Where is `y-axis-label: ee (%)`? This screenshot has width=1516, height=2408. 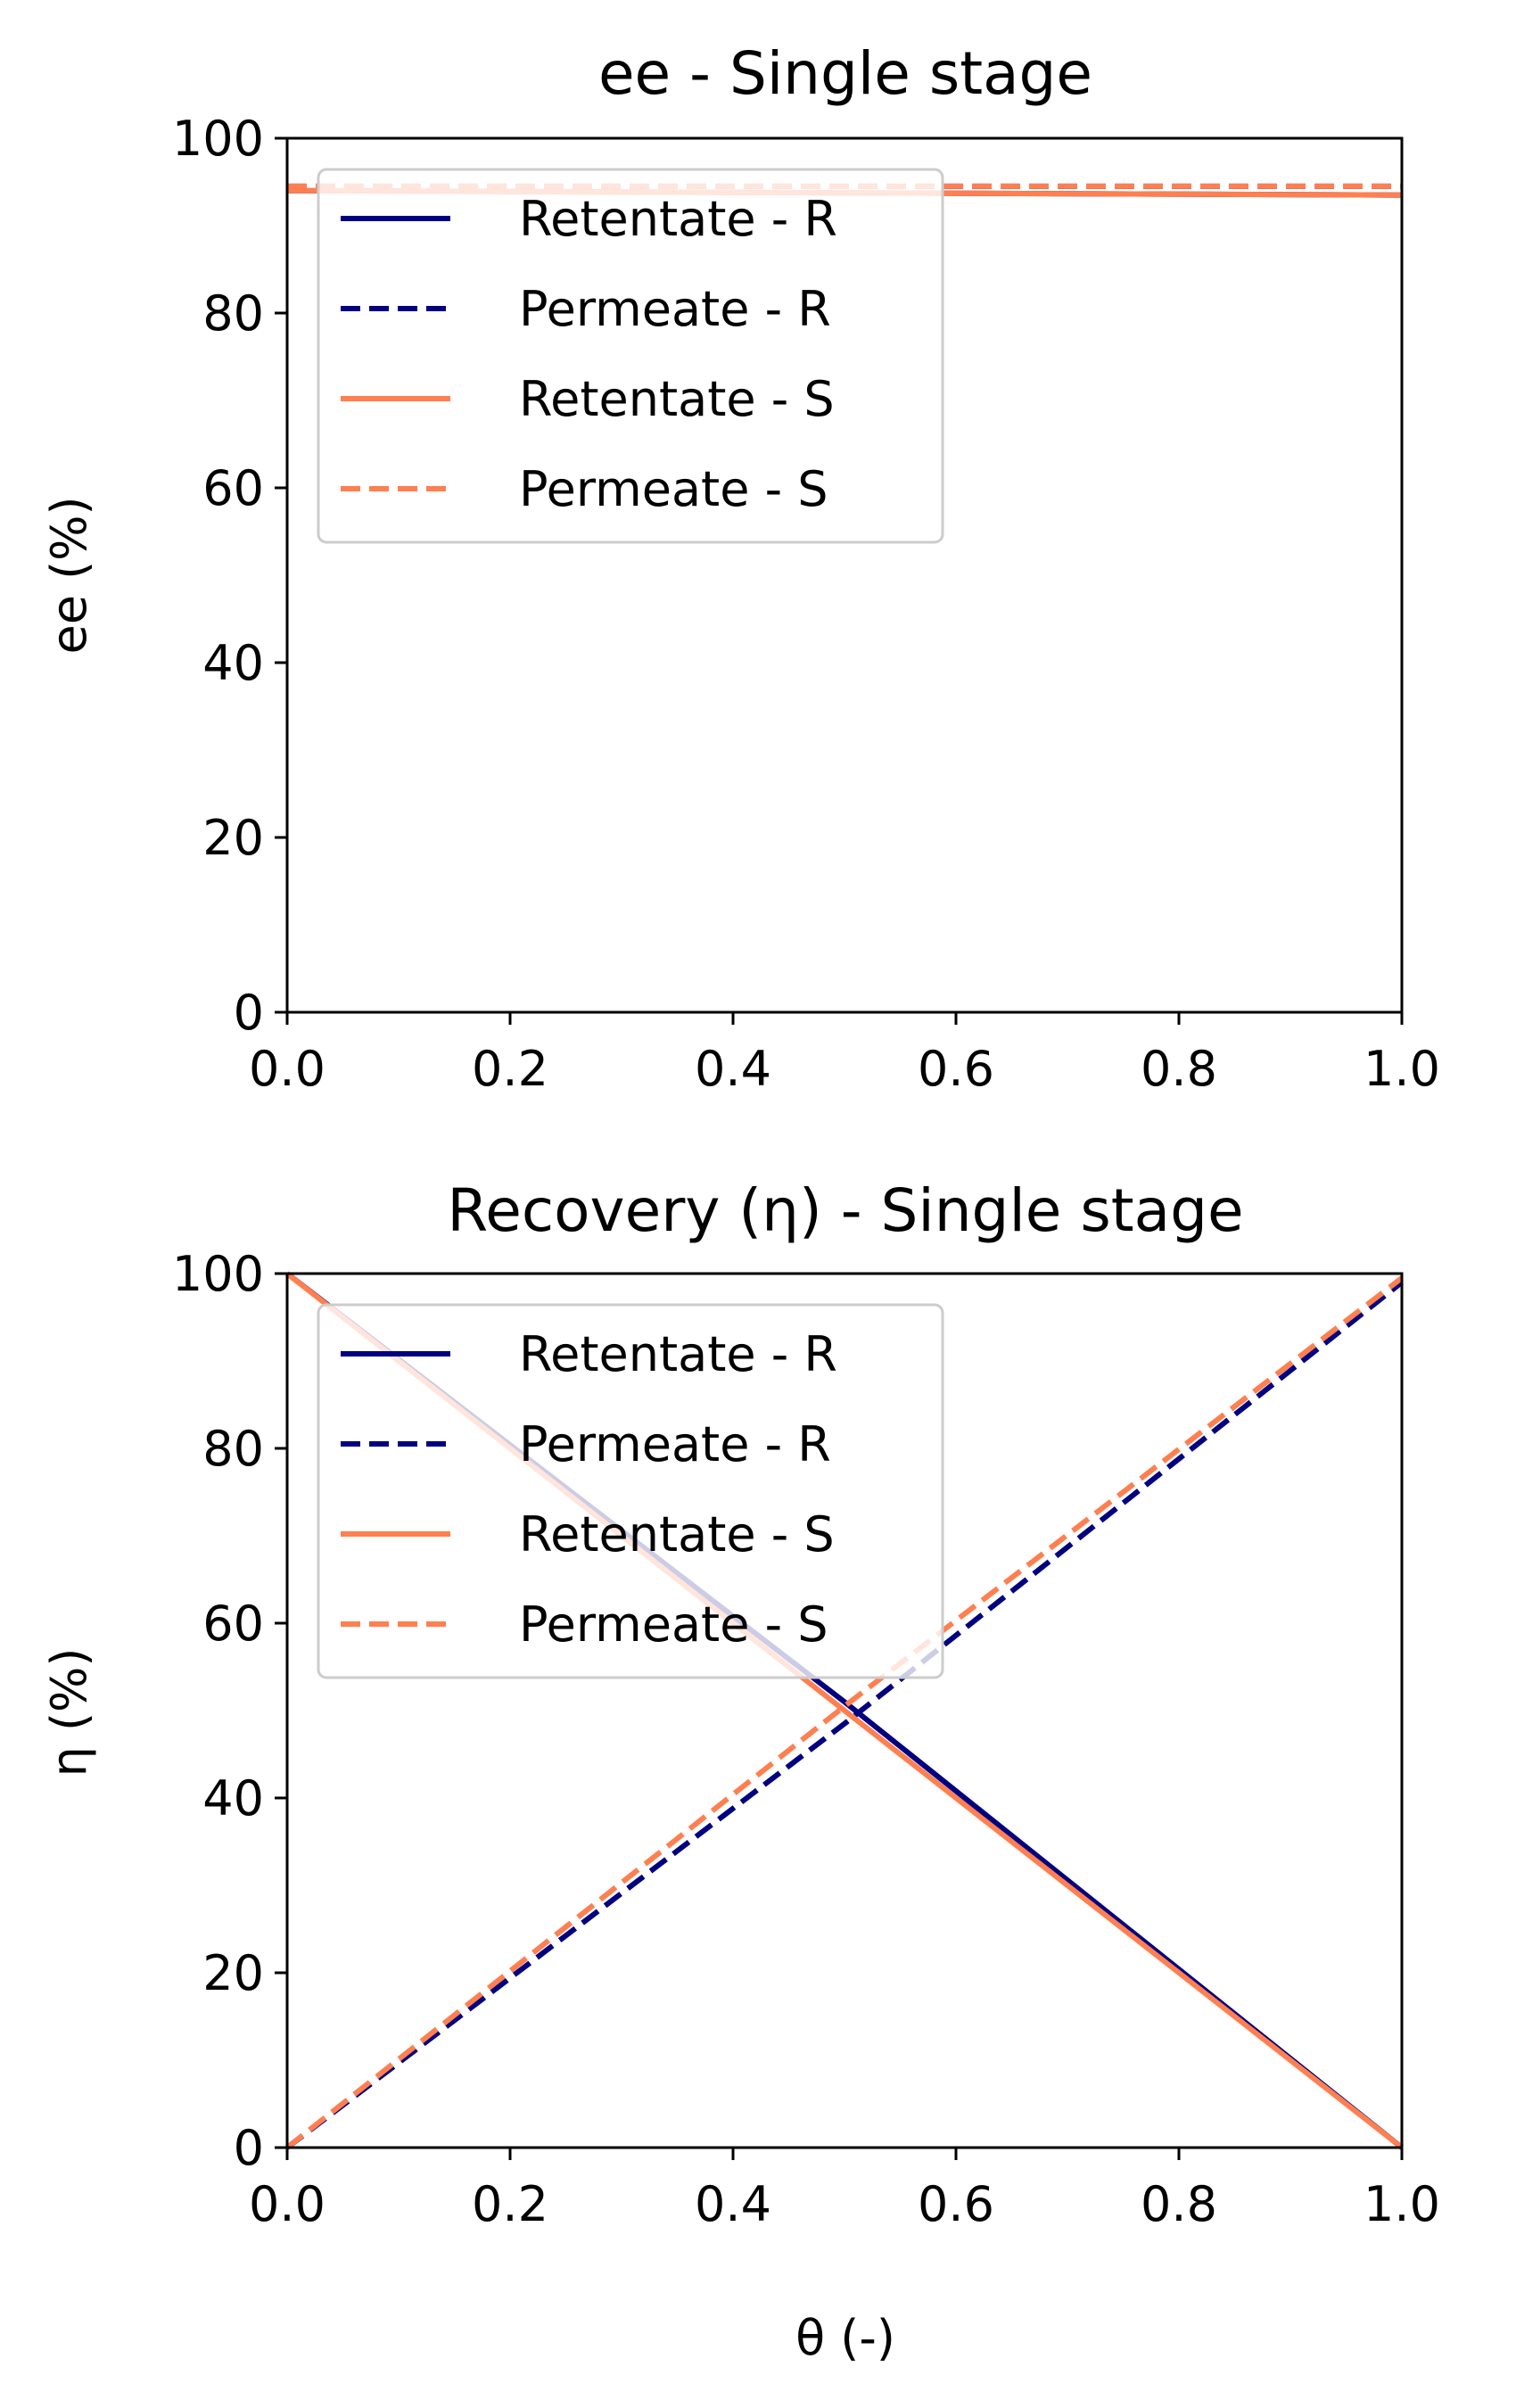 y-axis-label: ee (%) is located at coordinates (69, 575).